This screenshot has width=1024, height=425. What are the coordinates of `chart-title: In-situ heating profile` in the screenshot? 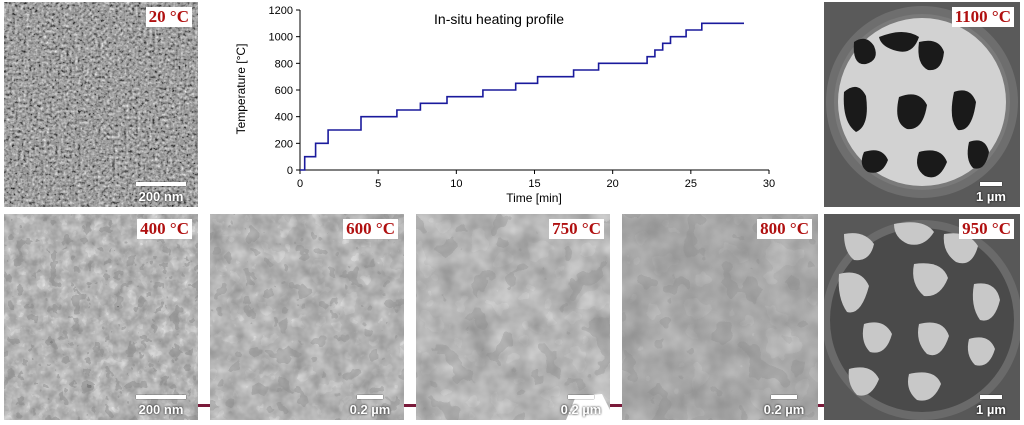 It's located at (499, 19).